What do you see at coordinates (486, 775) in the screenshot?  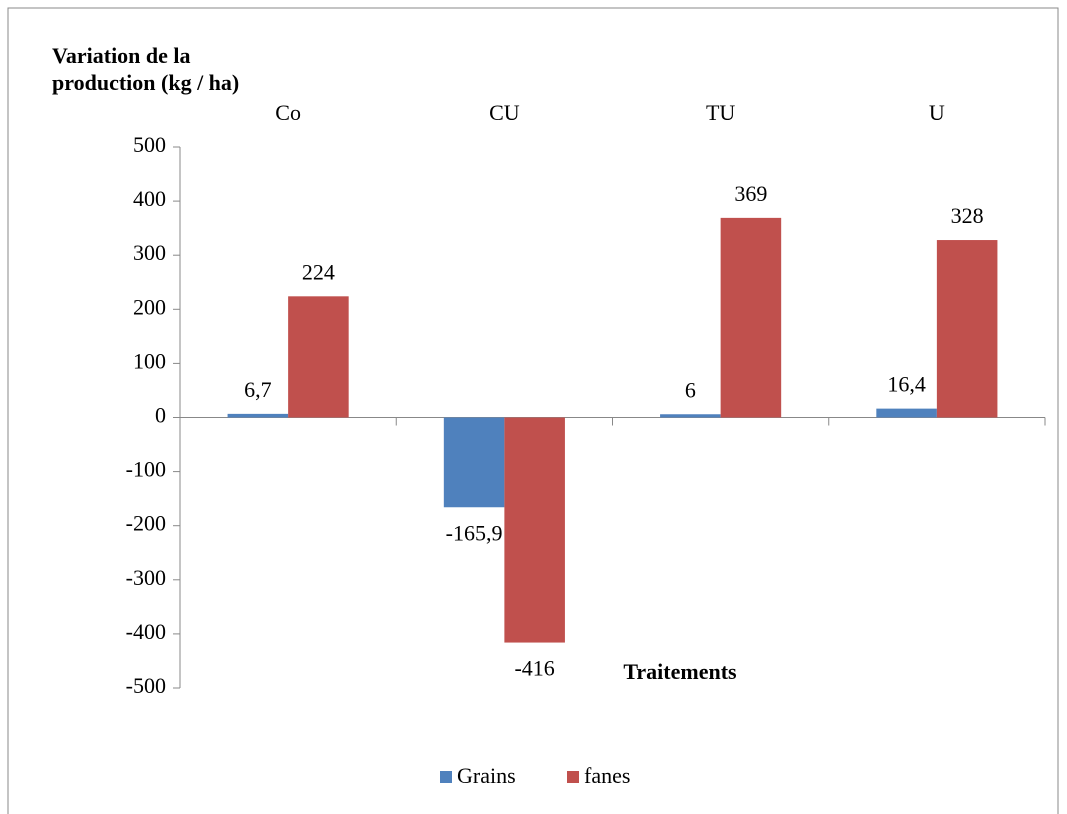 I see `legend-label: Grains` at bounding box center [486, 775].